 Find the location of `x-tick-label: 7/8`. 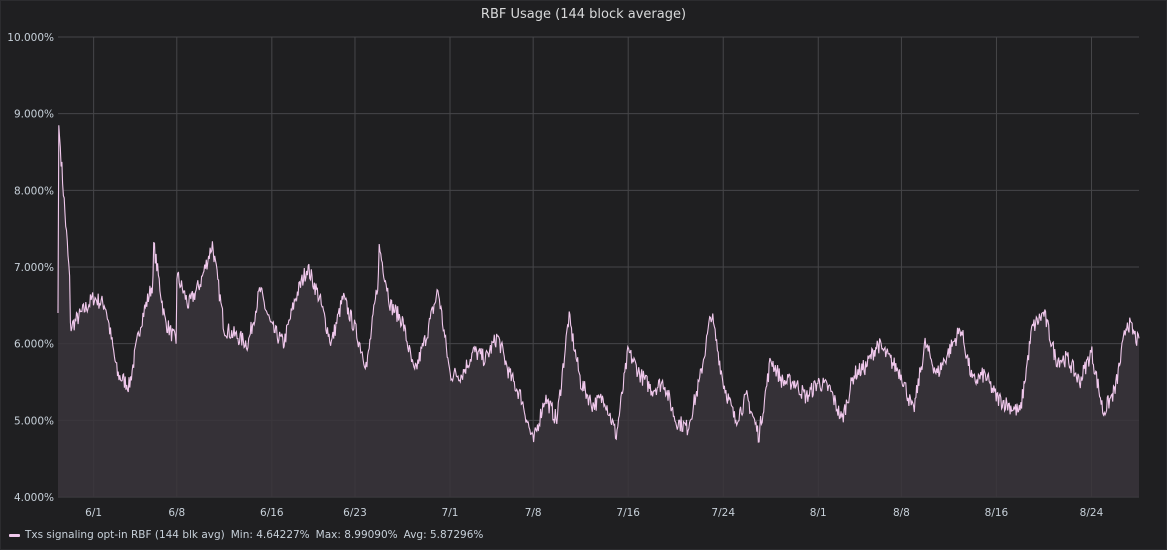

x-tick-label: 7/8 is located at coordinates (533, 513).